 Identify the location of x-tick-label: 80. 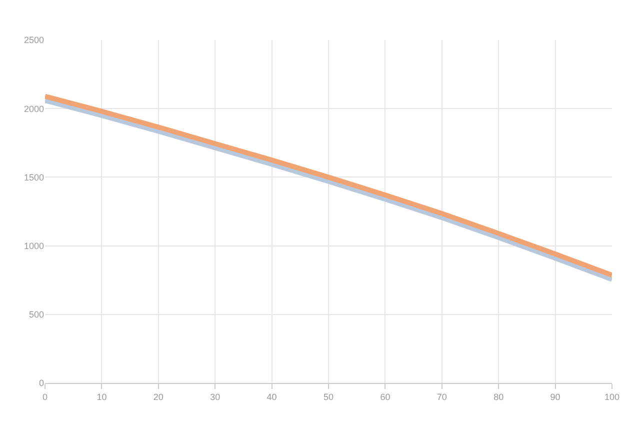
(499, 397).